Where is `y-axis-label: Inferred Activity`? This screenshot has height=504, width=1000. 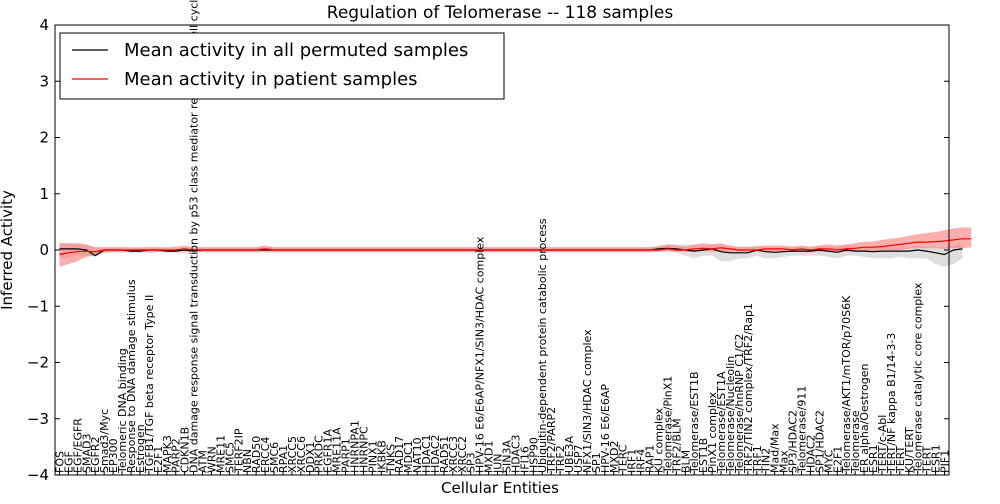 y-axis-label: Inferred Activity is located at coordinates (8, 250).